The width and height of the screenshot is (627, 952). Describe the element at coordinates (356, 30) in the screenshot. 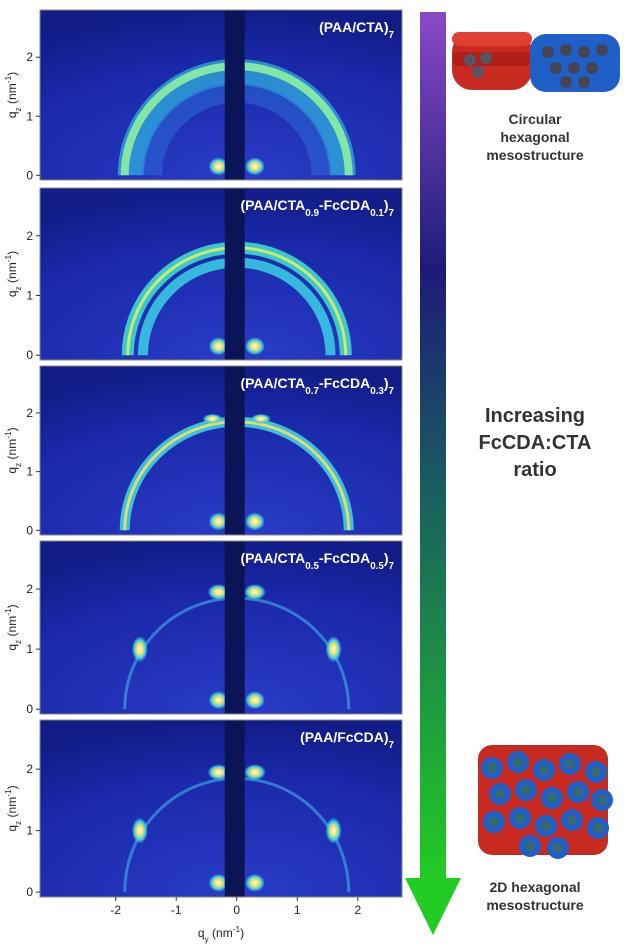

I see `panel-title: (PAA/CTA)7` at that location.